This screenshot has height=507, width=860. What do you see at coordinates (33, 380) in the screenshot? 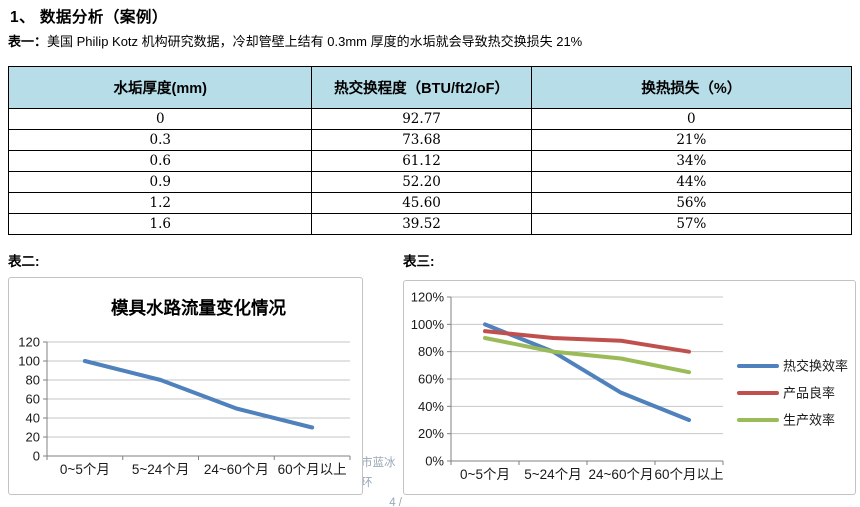
I see `y-axis-label: 80` at bounding box center [33, 380].